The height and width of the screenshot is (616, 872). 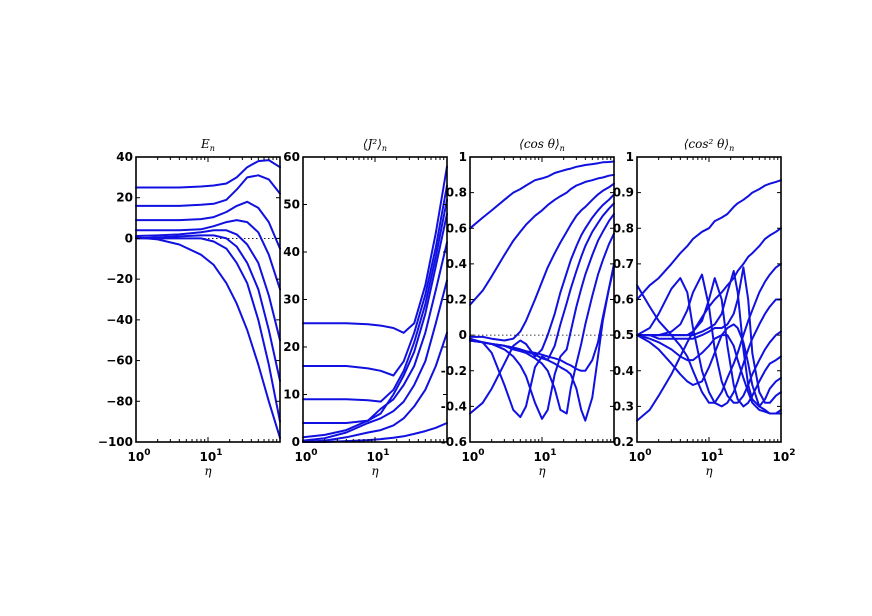 I want to click on y-tick-label: -0.2, so click(x=454, y=371).